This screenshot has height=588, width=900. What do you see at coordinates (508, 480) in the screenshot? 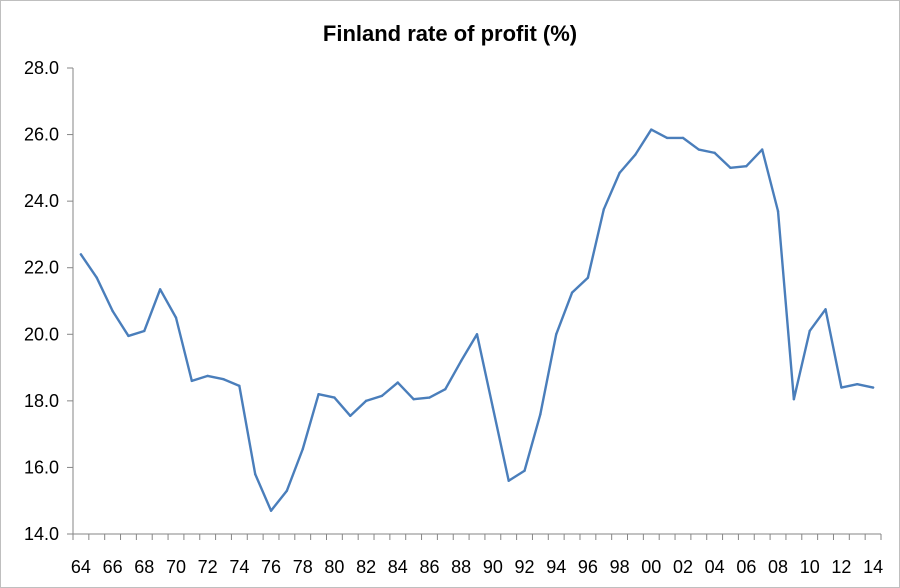
I see `data-point-1991` at bounding box center [508, 480].